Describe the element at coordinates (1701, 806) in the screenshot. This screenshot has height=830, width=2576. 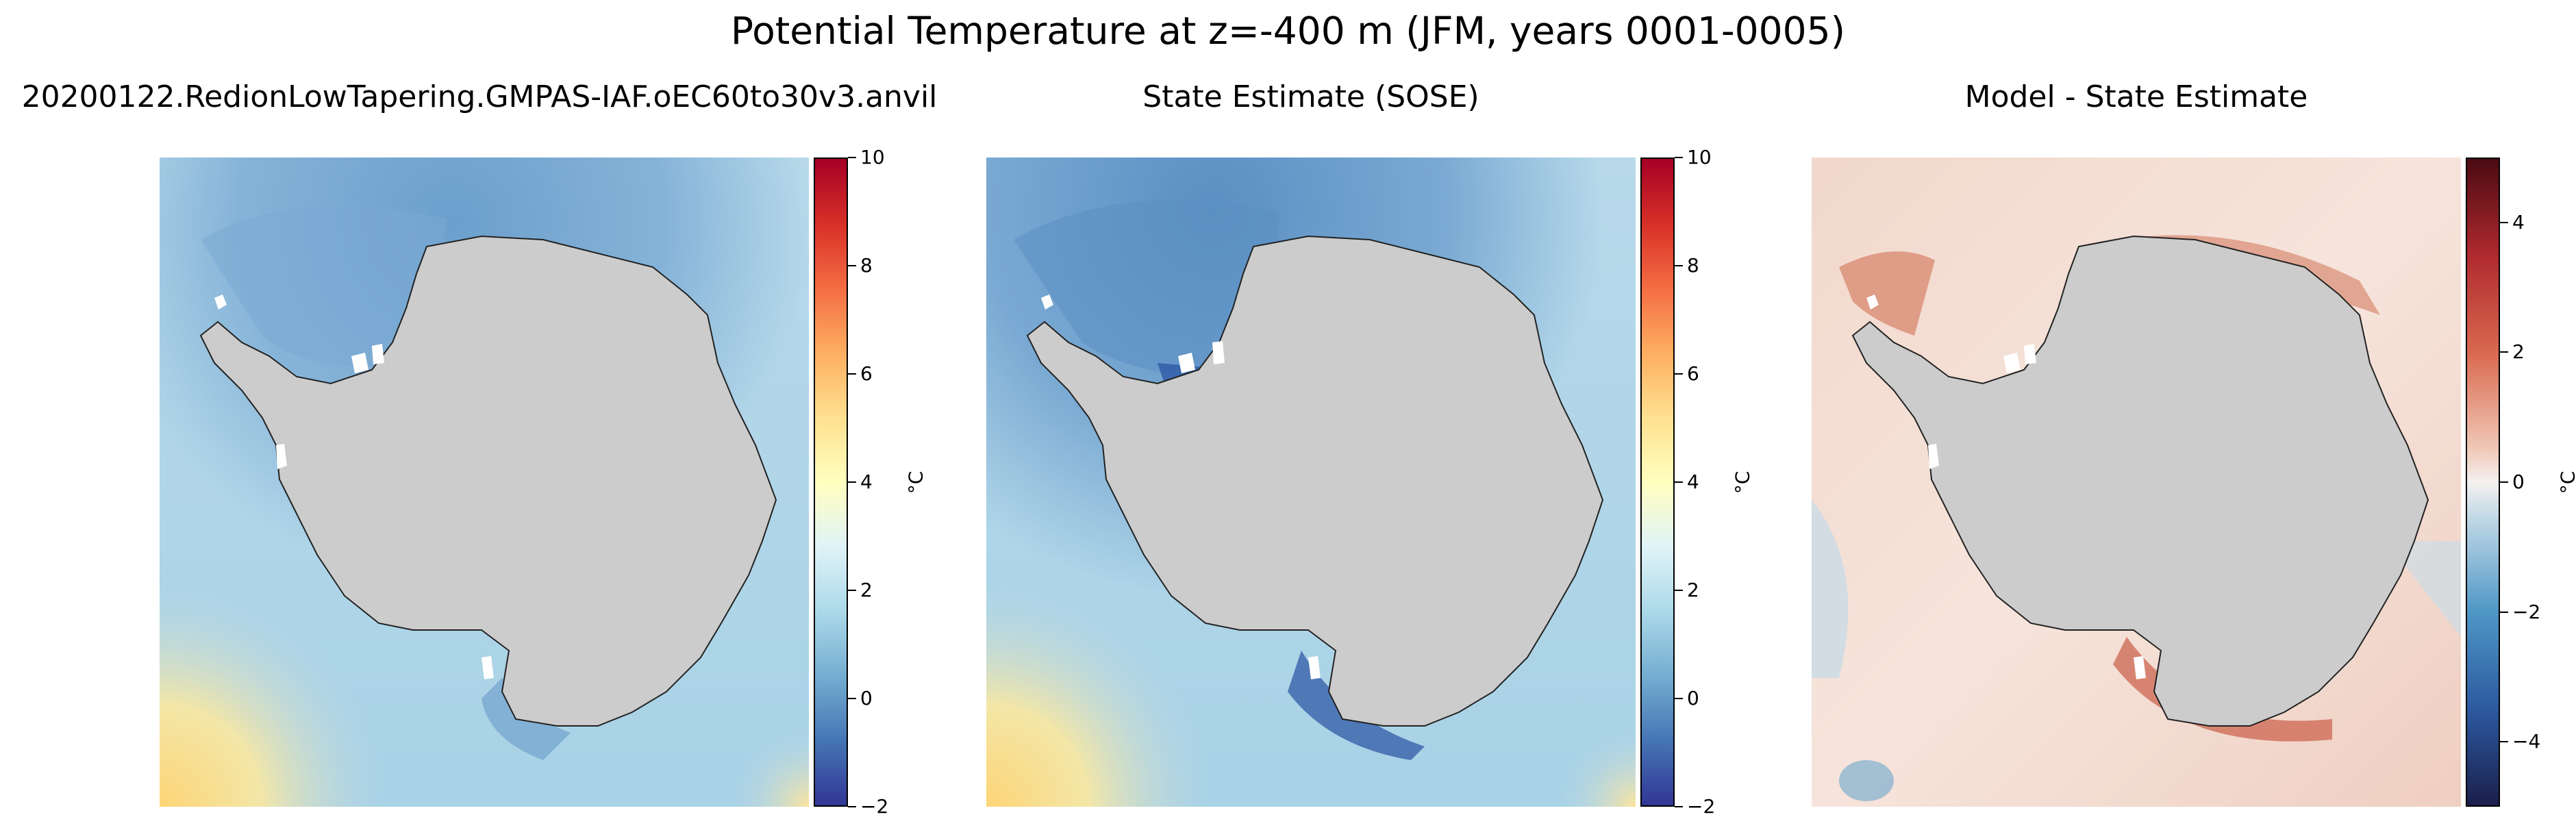
I see `colorbar-2-tick-label: −2` at that location.